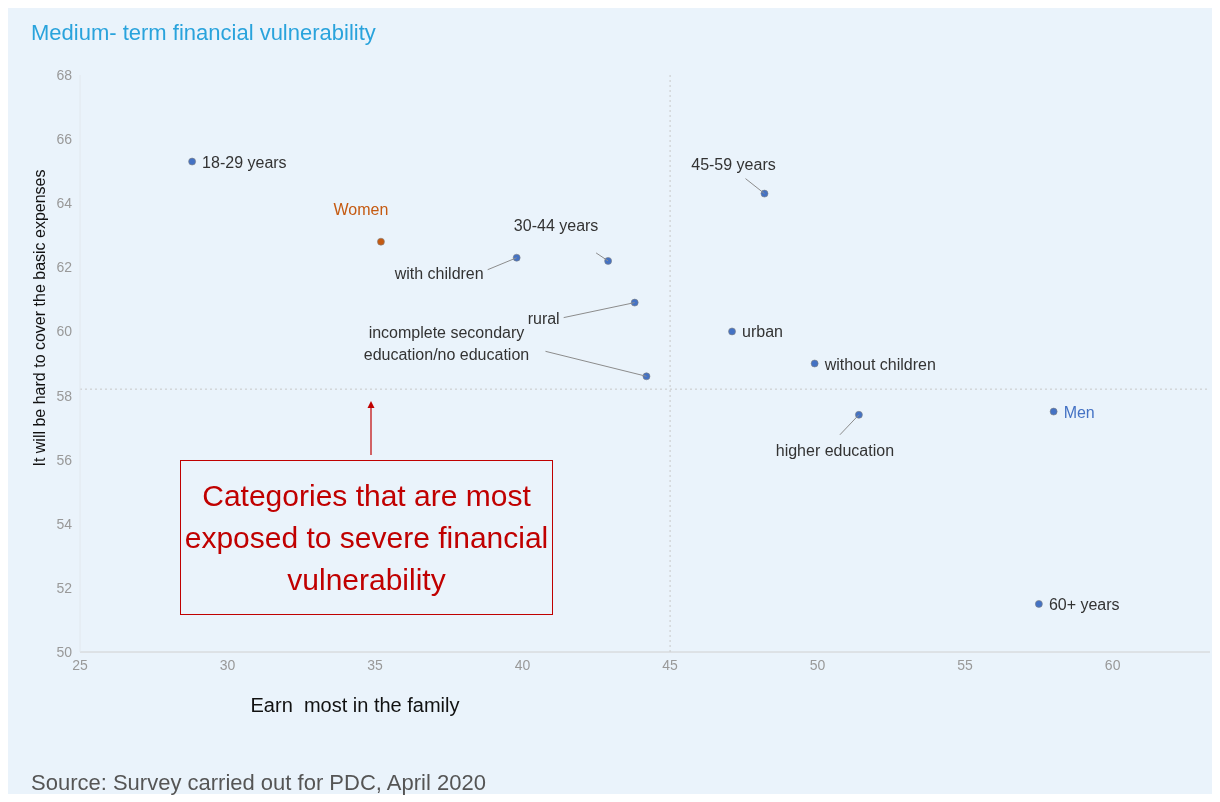 The width and height of the screenshot is (1220, 802). Describe the element at coordinates (879, 364) in the screenshot. I see `annotation: without children` at that location.